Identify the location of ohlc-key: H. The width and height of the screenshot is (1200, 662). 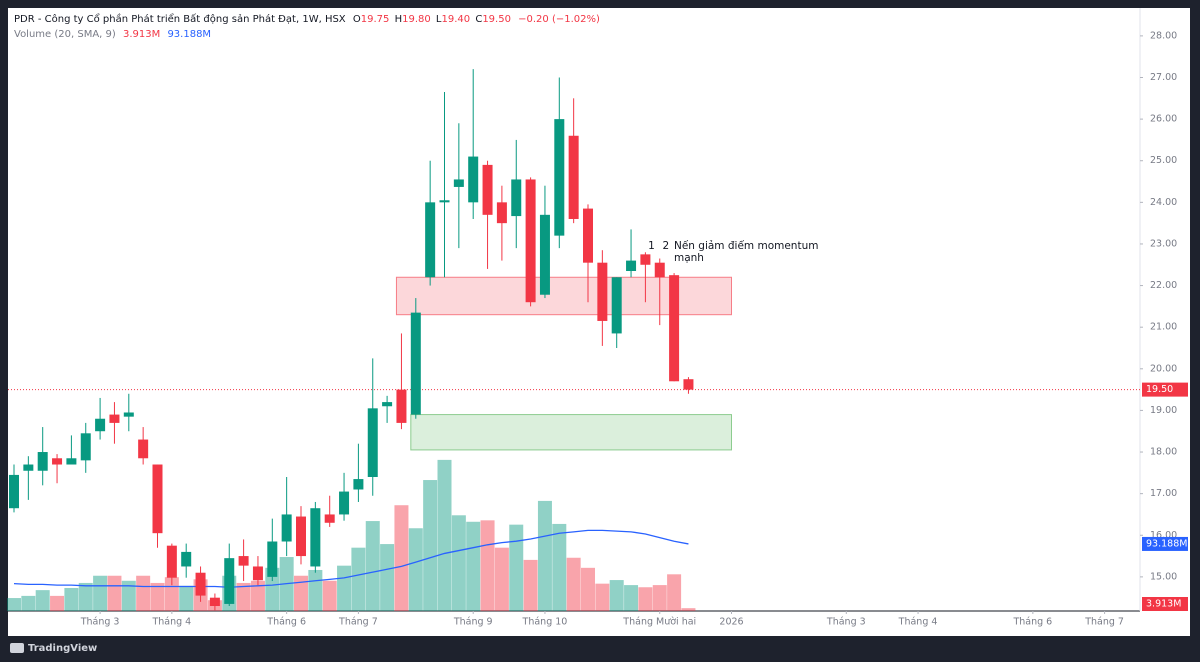
(399, 19).